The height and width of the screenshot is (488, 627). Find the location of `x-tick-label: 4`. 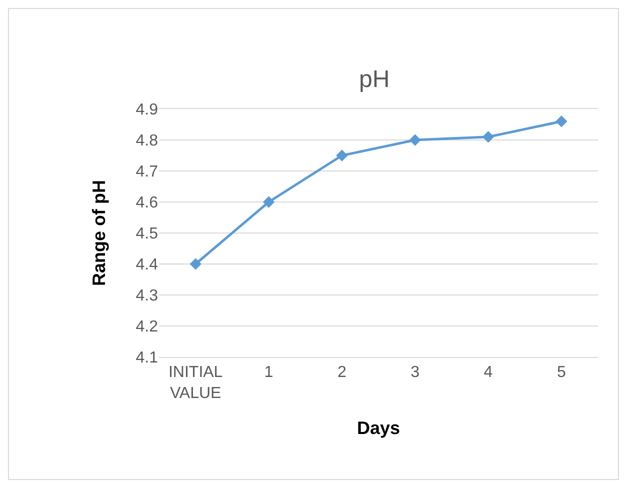

x-tick-label: 4 is located at coordinates (488, 373).